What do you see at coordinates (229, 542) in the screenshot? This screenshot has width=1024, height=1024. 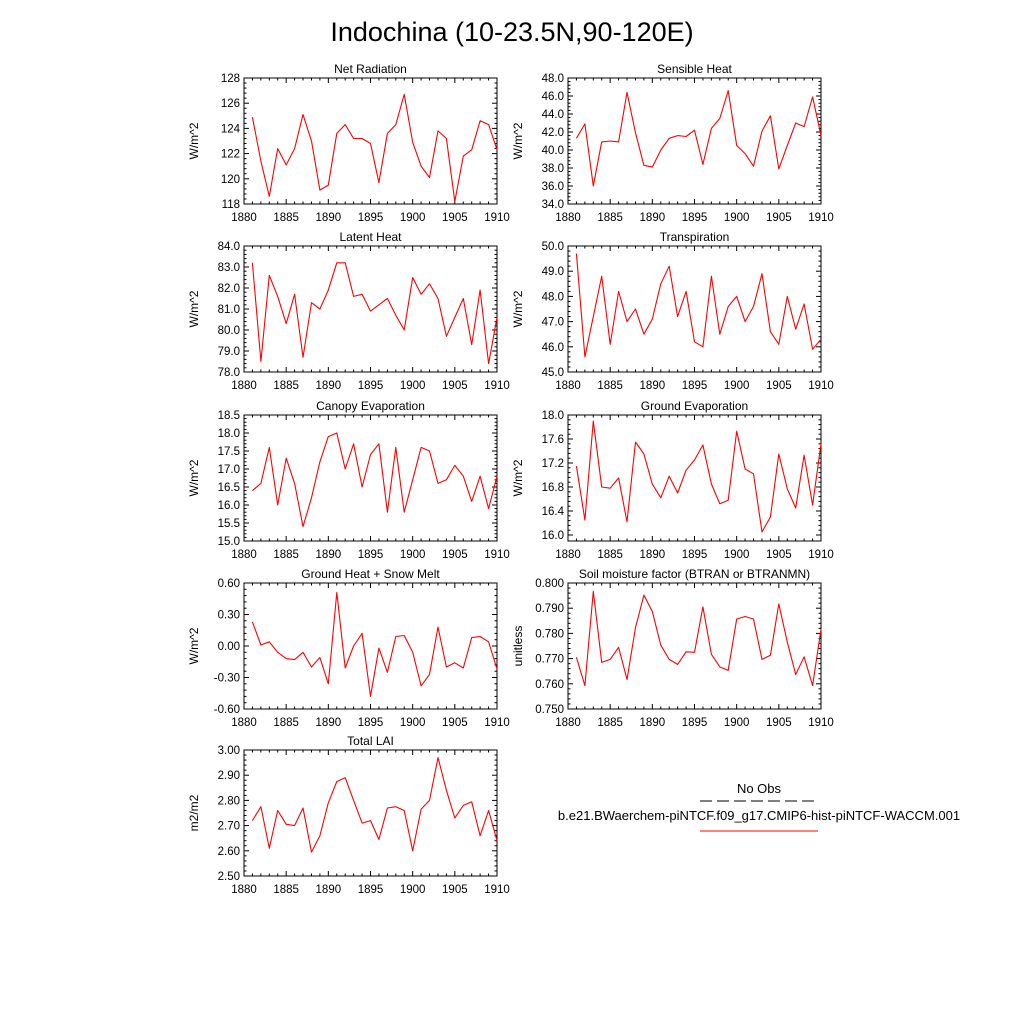 I see `y-tick-label: 15.0` at bounding box center [229, 542].